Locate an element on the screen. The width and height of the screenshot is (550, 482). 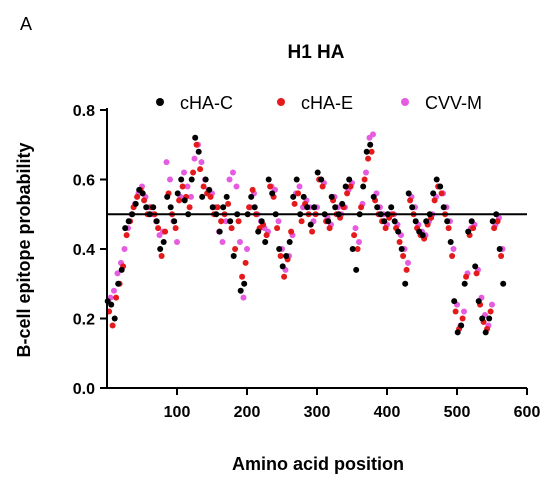
legend-label: cHA-E is located at coordinates (327, 103).